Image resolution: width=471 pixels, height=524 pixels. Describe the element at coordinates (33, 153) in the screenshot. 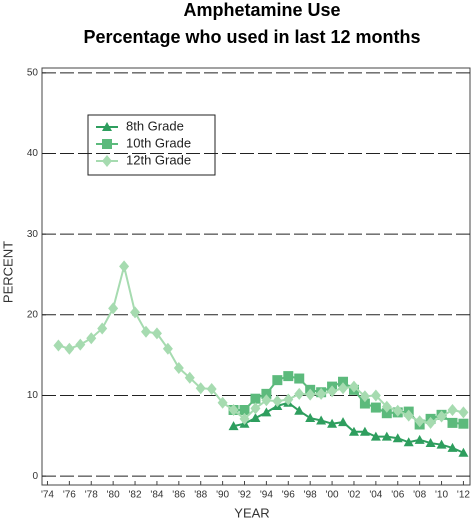

I see `y-tick-label: 40` at that location.